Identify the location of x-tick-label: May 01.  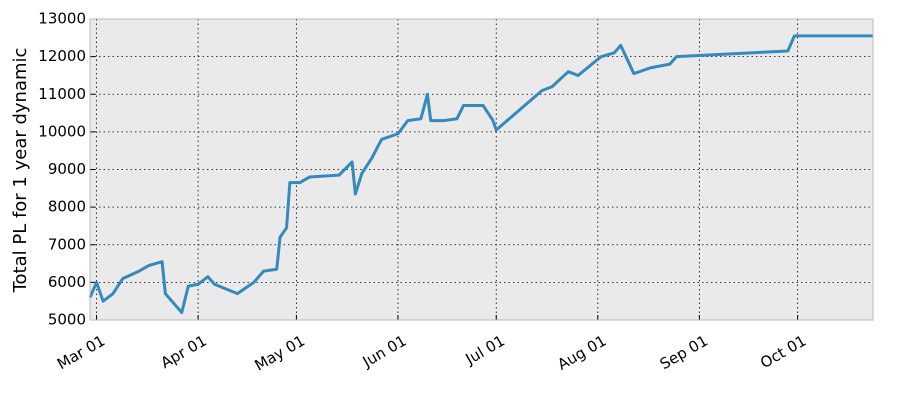
(279, 353).